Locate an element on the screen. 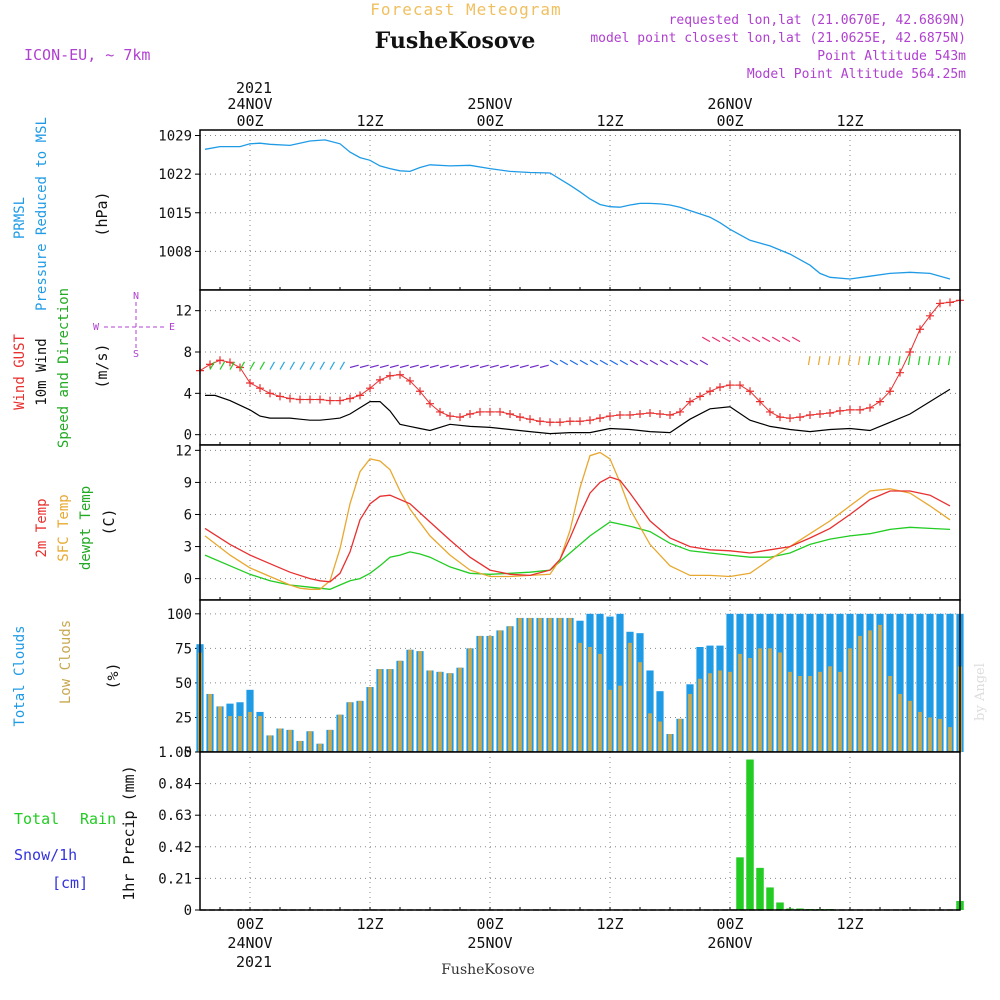 The width and height of the screenshot is (1000, 1000). temp-unit: (C) is located at coordinates (109, 521).